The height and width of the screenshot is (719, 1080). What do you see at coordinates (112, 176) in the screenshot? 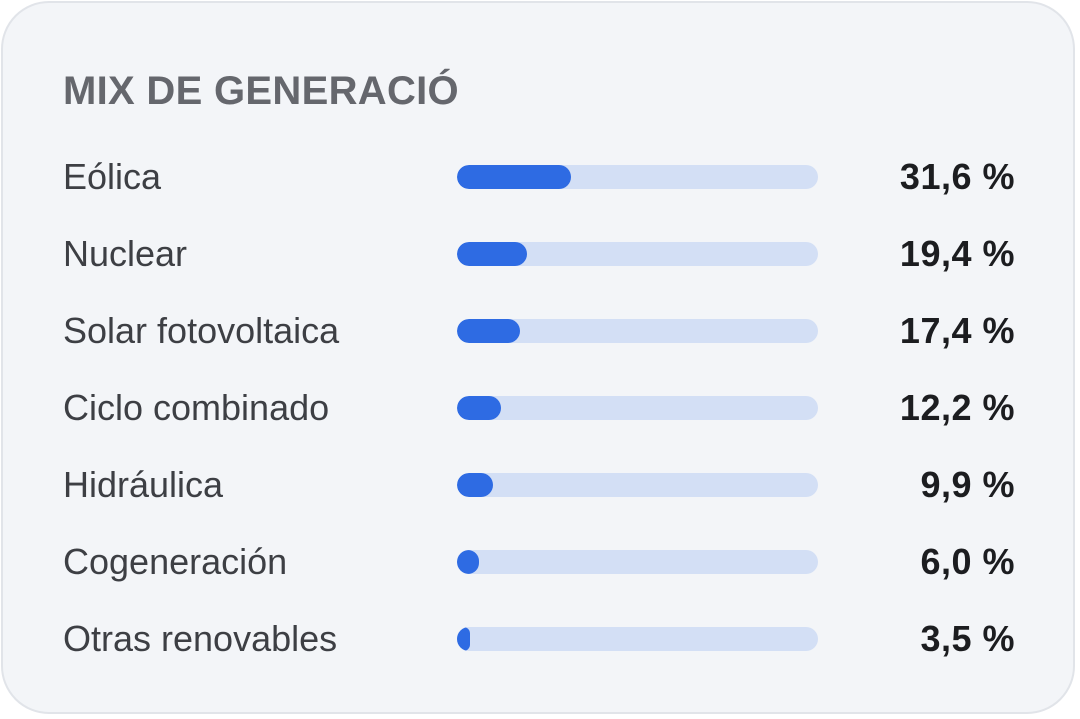
I see `source-label: Eólica` at bounding box center [112, 176].